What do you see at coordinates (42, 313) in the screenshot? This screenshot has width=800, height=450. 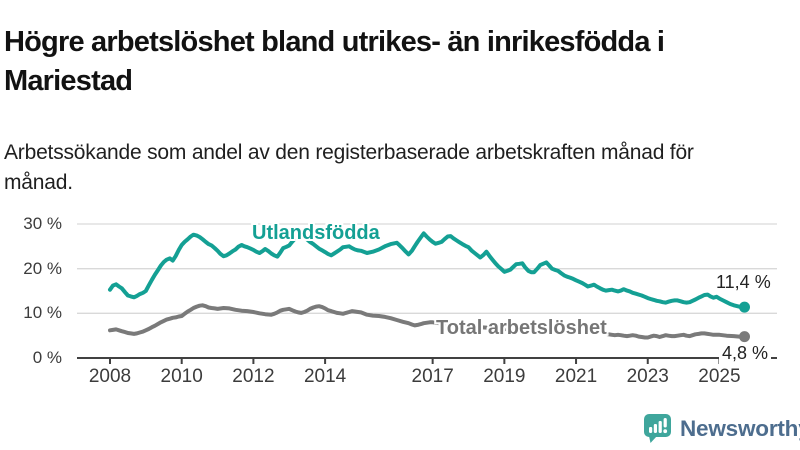 I see `y-tick-label: 10 %` at bounding box center [42, 313].